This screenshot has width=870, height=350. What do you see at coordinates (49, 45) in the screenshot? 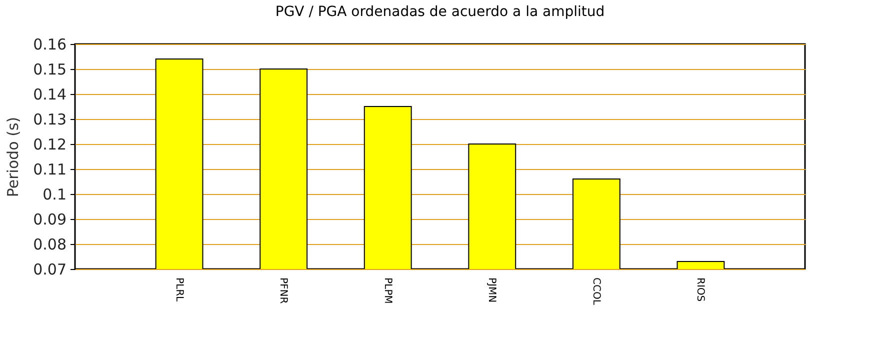
I see `y-tick-label: 0.16` at bounding box center [49, 45].